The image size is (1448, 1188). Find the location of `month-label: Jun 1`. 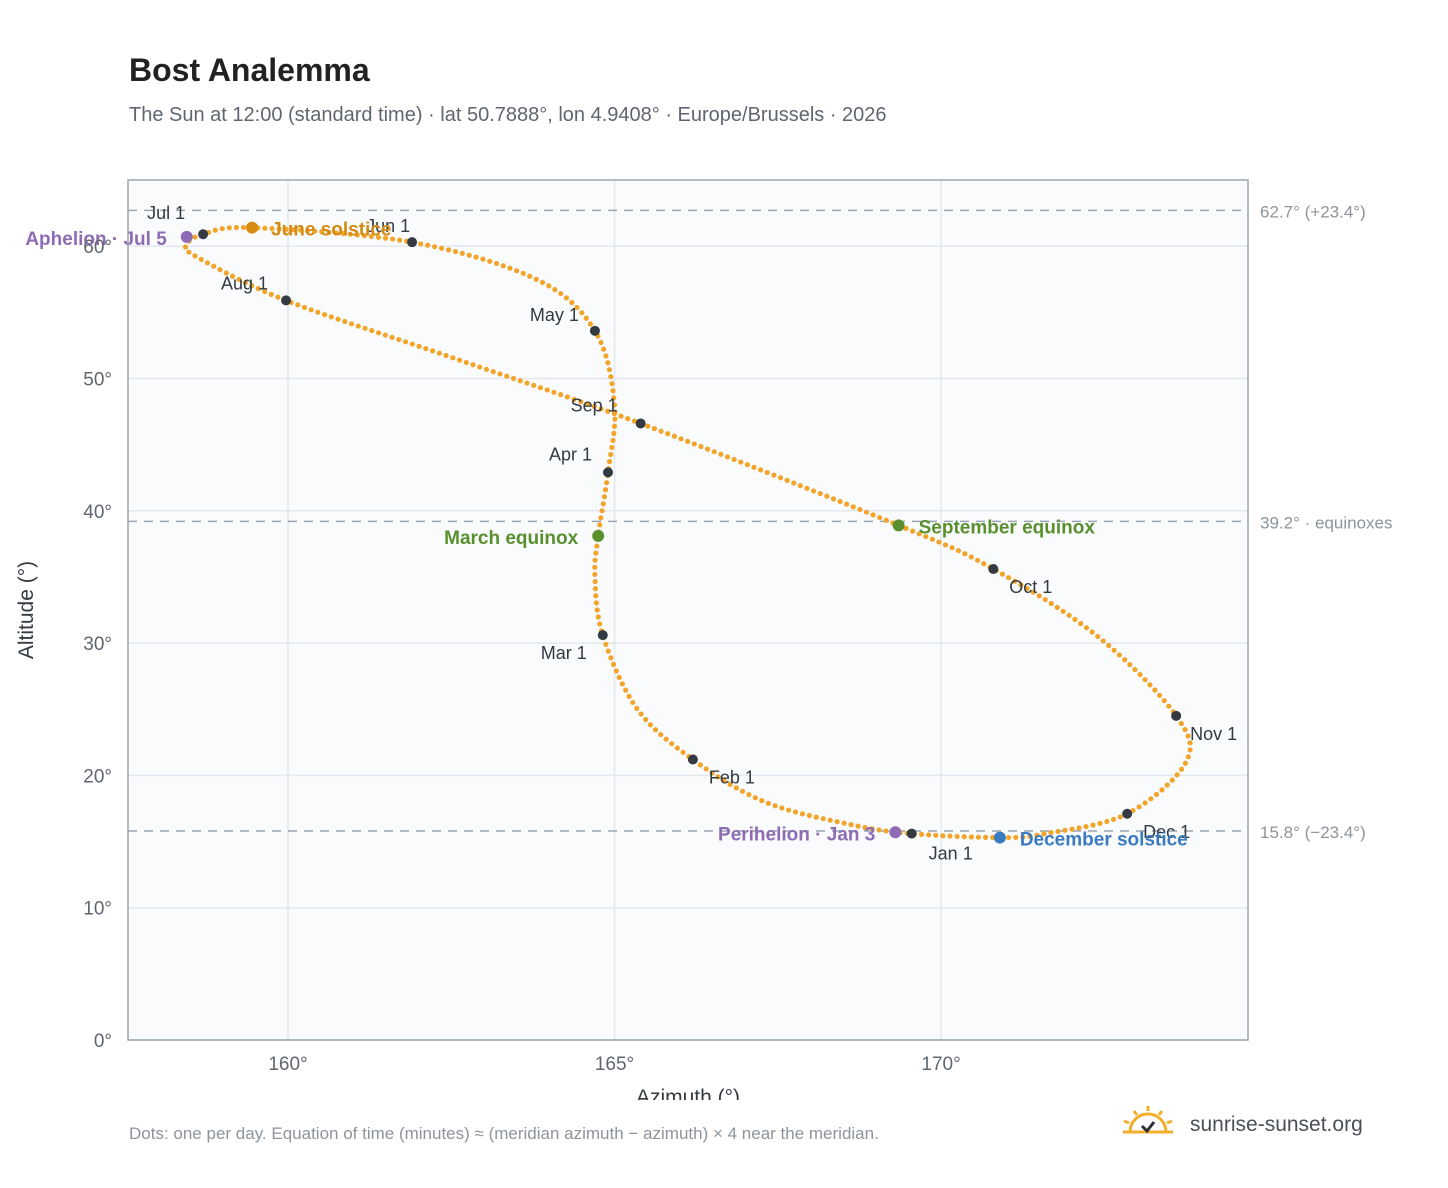

month-label: Jun 1 is located at coordinates (388, 226).